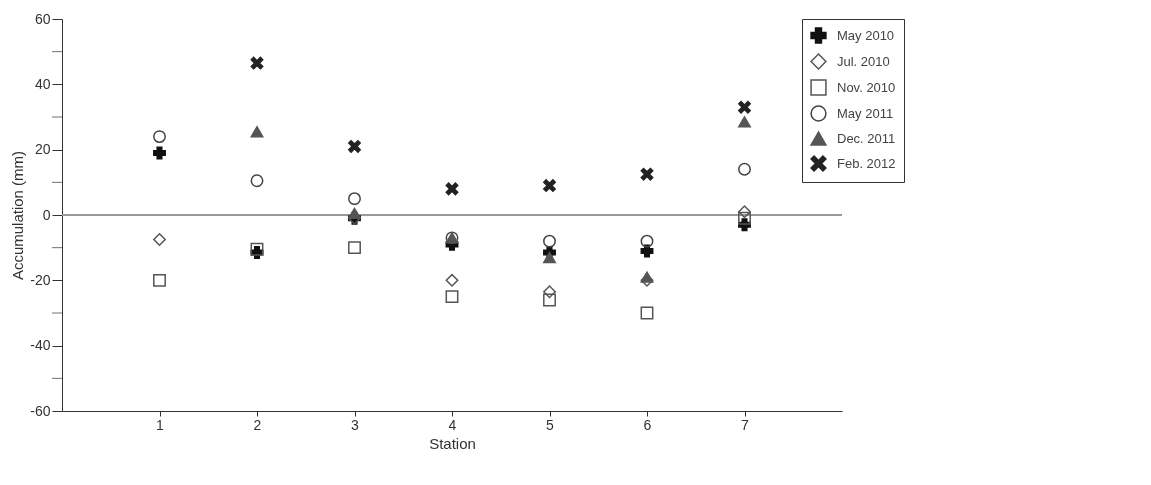 The height and width of the screenshot is (485, 1151). What do you see at coordinates (863, 61) in the screenshot?
I see `legend-label: Jul. 2010` at bounding box center [863, 61].